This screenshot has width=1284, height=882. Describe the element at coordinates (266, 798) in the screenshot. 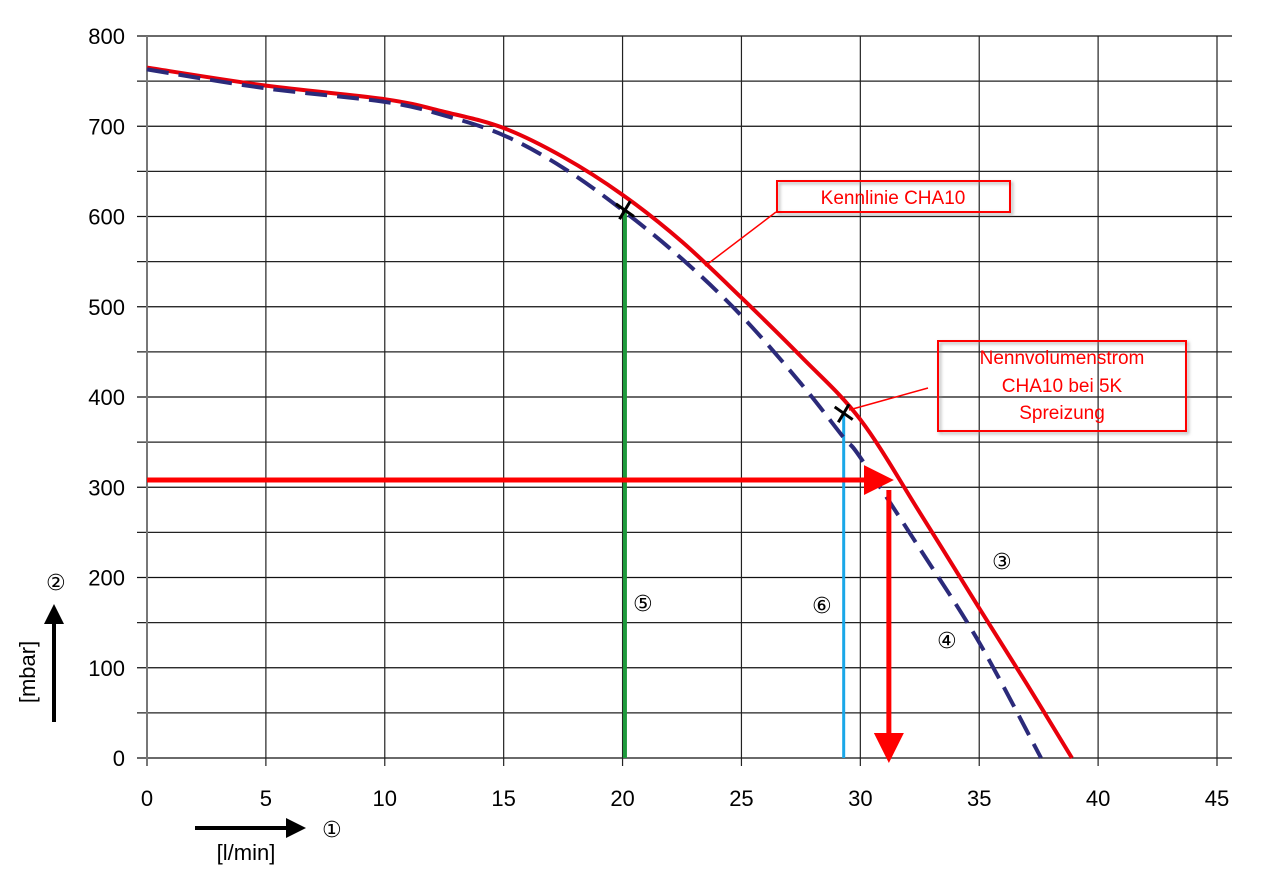

I see `x-tick-label: 5` at that location.